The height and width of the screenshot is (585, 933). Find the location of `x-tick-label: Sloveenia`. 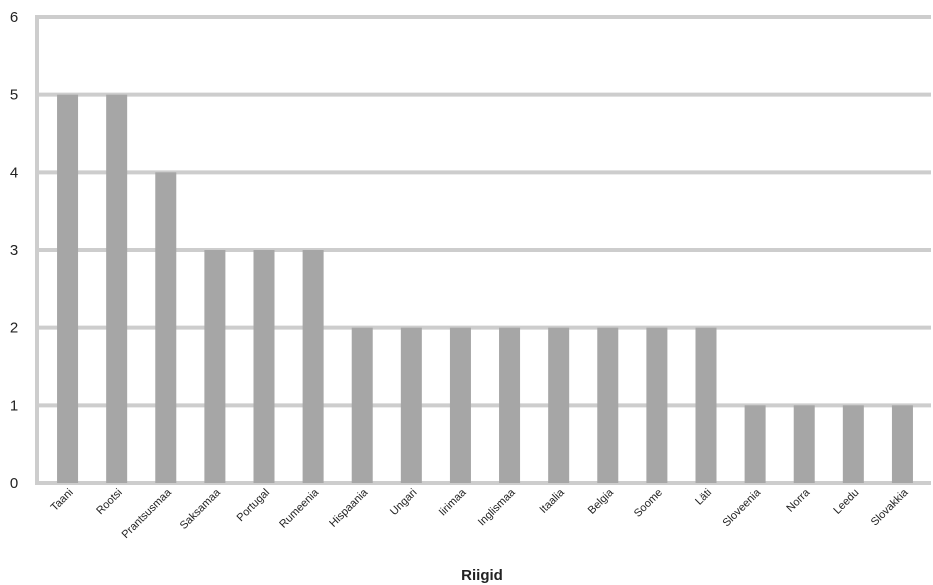

x-tick-label: Sloveenia is located at coordinates (742, 507).